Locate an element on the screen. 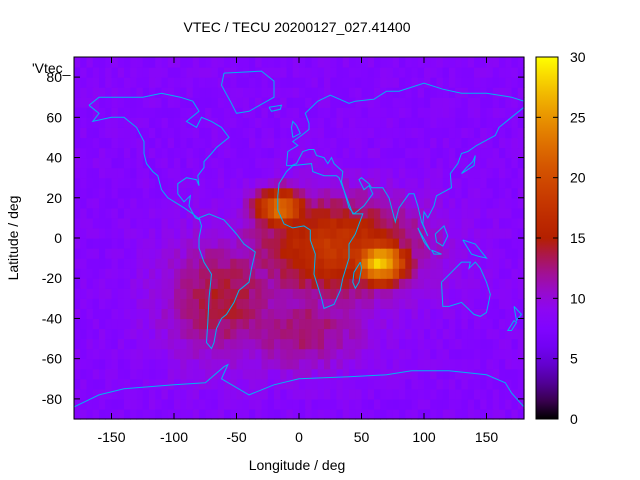 The height and width of the screenshot is (480, 640). y-tick-label: 40 is located at coordinates (54, 158).